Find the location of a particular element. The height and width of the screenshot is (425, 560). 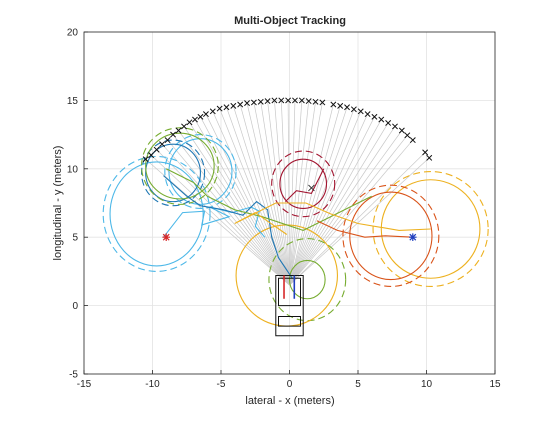

x-tick-label: 0 is located at coordinates (290, 384).